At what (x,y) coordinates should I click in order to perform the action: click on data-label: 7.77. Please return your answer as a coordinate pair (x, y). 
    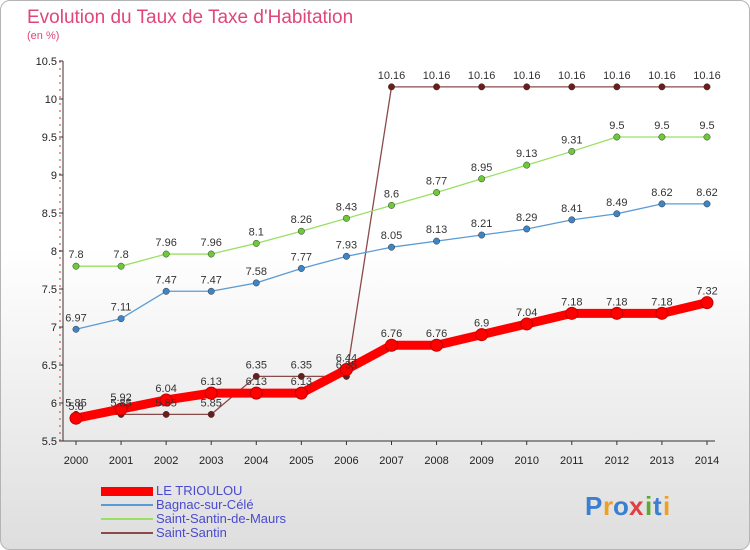
    Looking at the image, I should click on (301, 257).